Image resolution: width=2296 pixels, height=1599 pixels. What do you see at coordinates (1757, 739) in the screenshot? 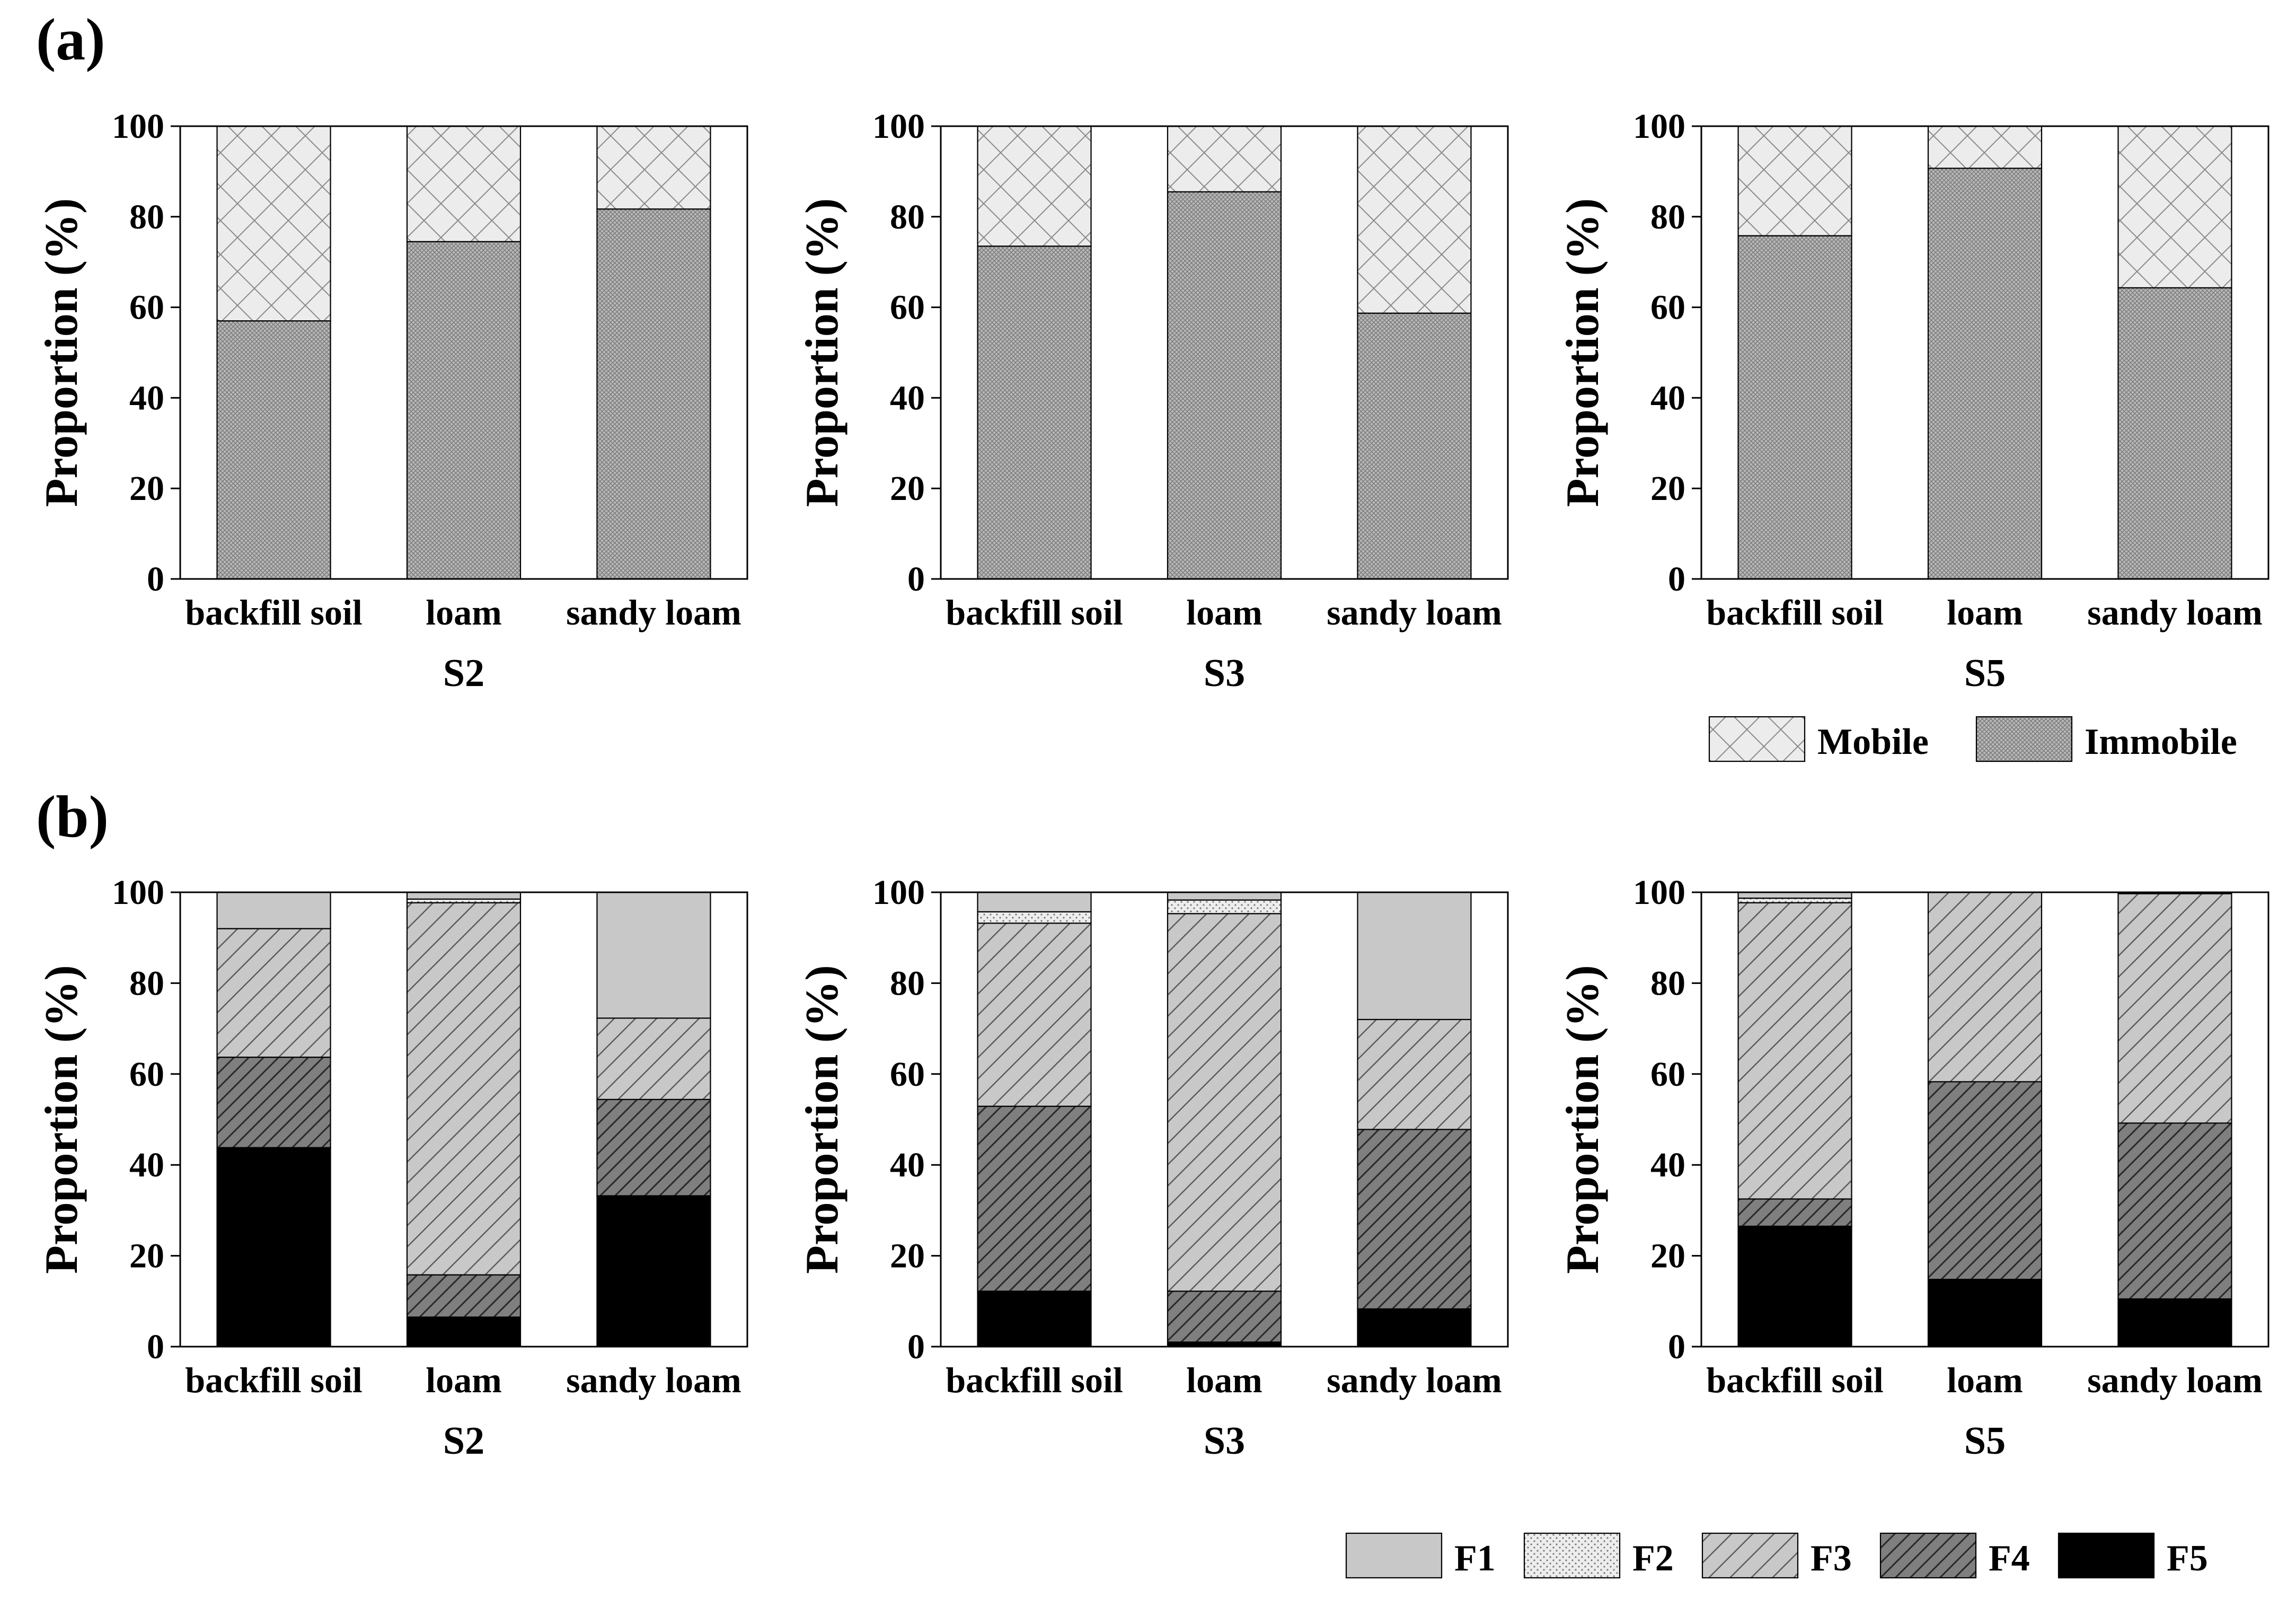
I see `legend-swatch-mobile` at bounding box center [1757, 739].